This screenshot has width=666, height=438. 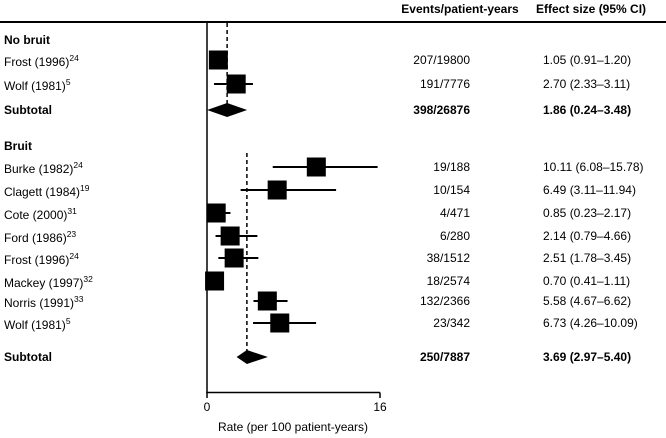 I want to click on events-value: 191/7776, so click(x=444, y=84).